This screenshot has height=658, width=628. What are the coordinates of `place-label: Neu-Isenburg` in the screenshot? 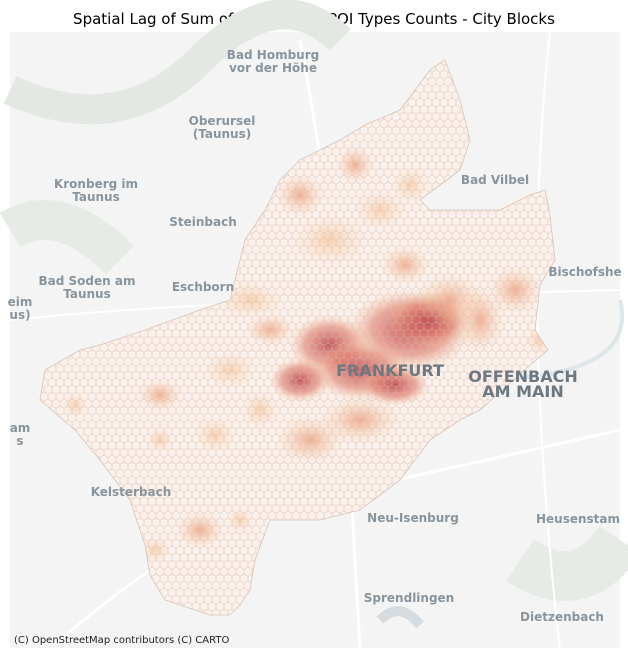 It's located at (413, 518).